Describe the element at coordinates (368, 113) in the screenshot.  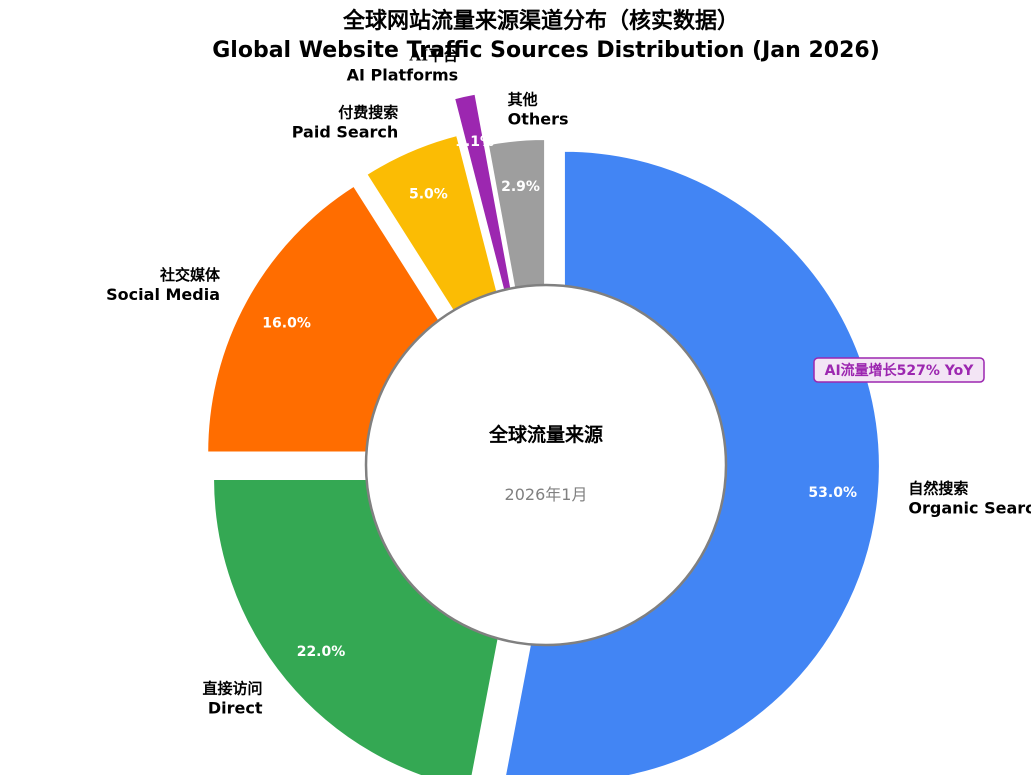
I see `category-label-zh-paid-search: 付费搜索` at that location.